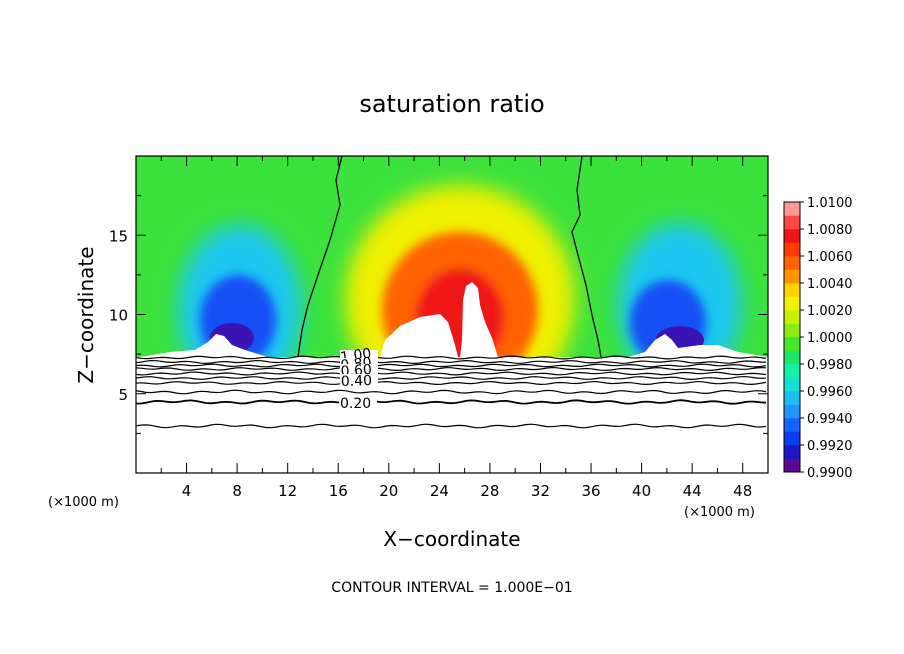 The image size is (904, 654). I want to click on y-tick-label: 15, so click(118, 236).